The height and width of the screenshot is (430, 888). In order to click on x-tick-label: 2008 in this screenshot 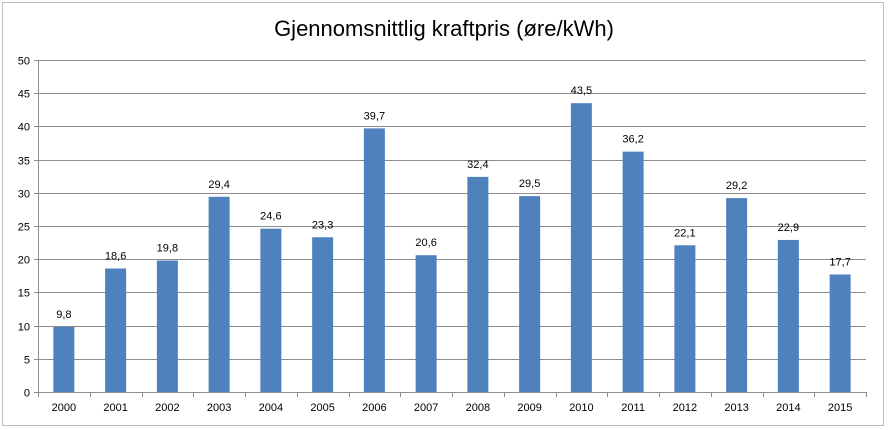, I will do `click(478, 408)`.